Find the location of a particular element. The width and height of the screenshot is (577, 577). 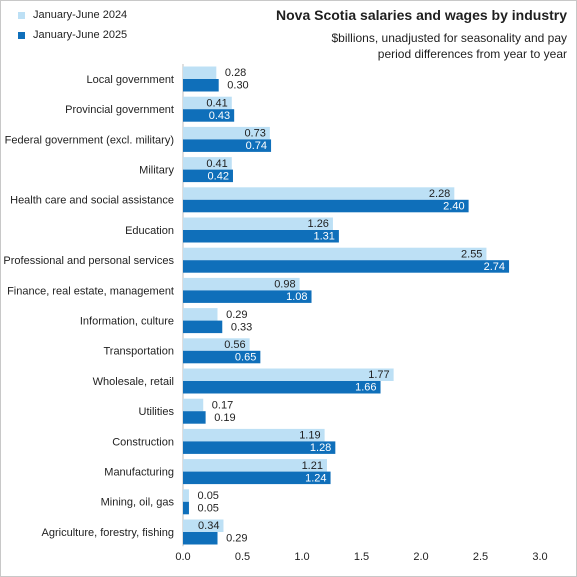

data-label-2025: 2.40 is located at coordinates (453, 206).